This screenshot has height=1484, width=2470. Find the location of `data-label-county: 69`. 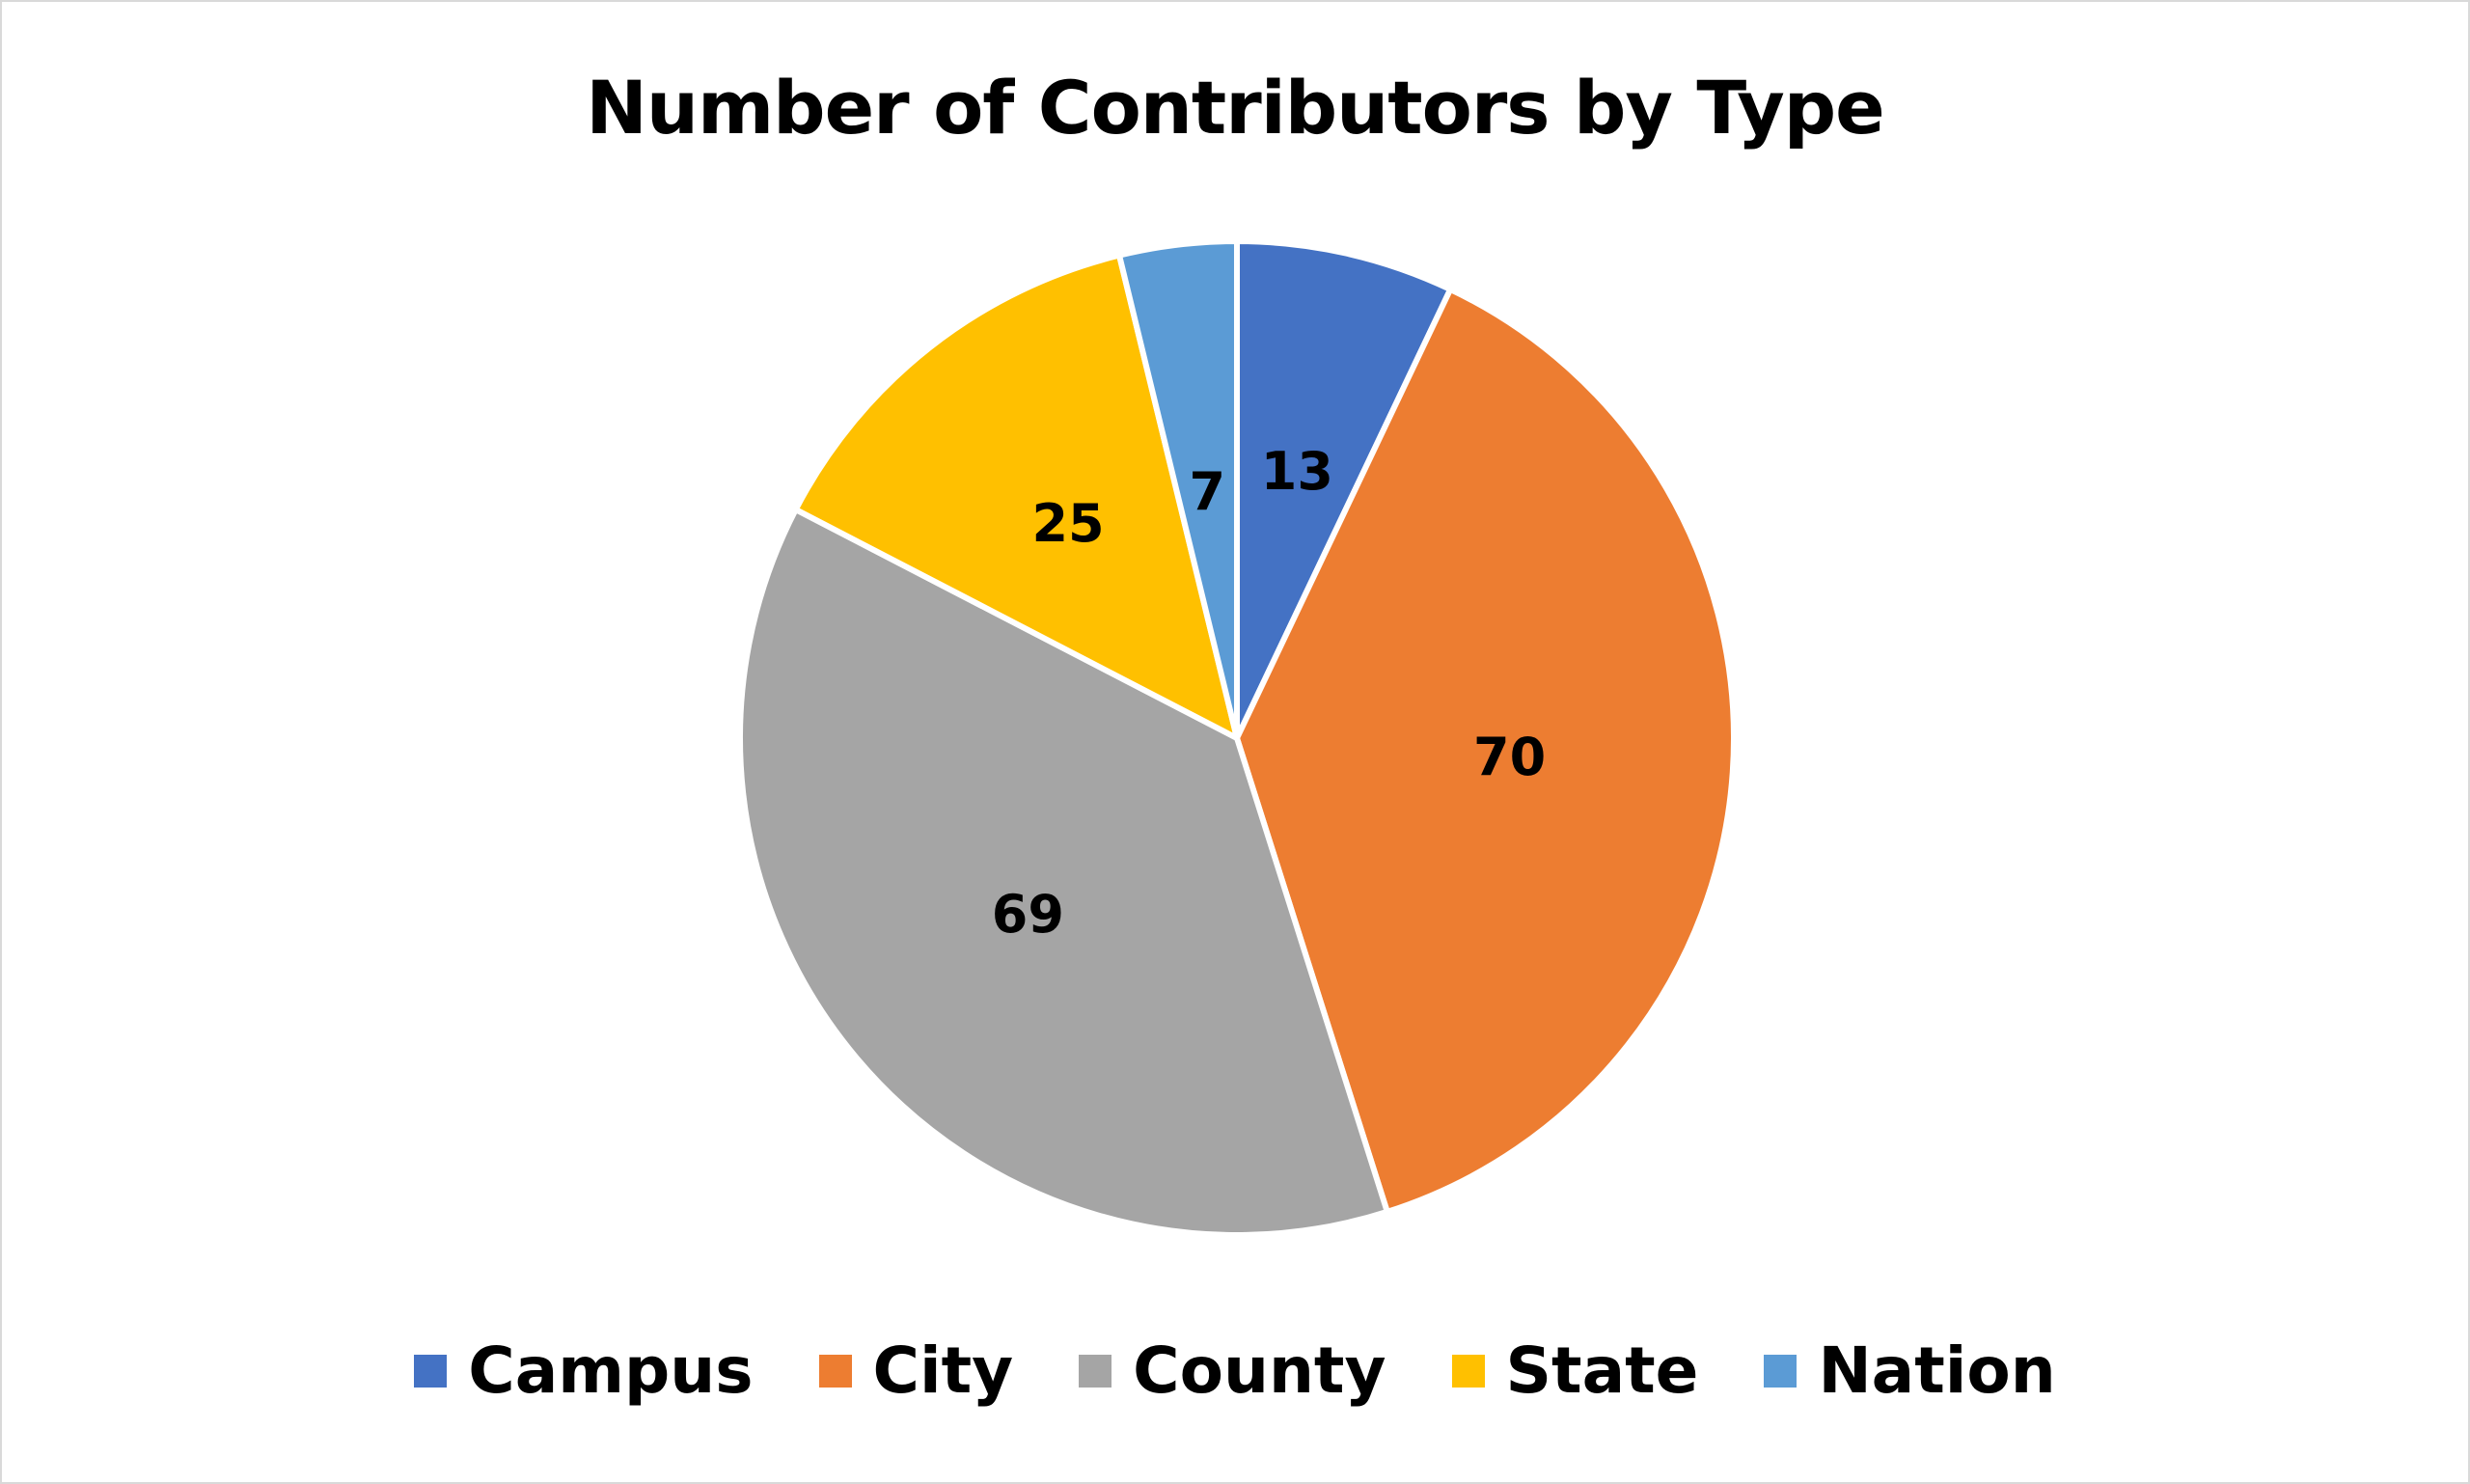

data-label-county: 69 is located at coordinates (1028, 914).